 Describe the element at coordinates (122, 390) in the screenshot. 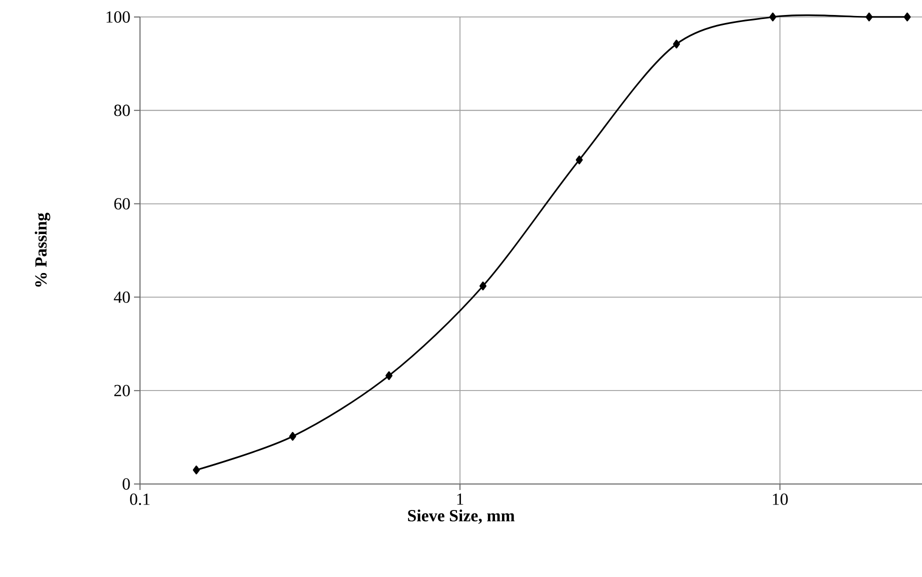

I see `y-tick-label: 20` at that location.